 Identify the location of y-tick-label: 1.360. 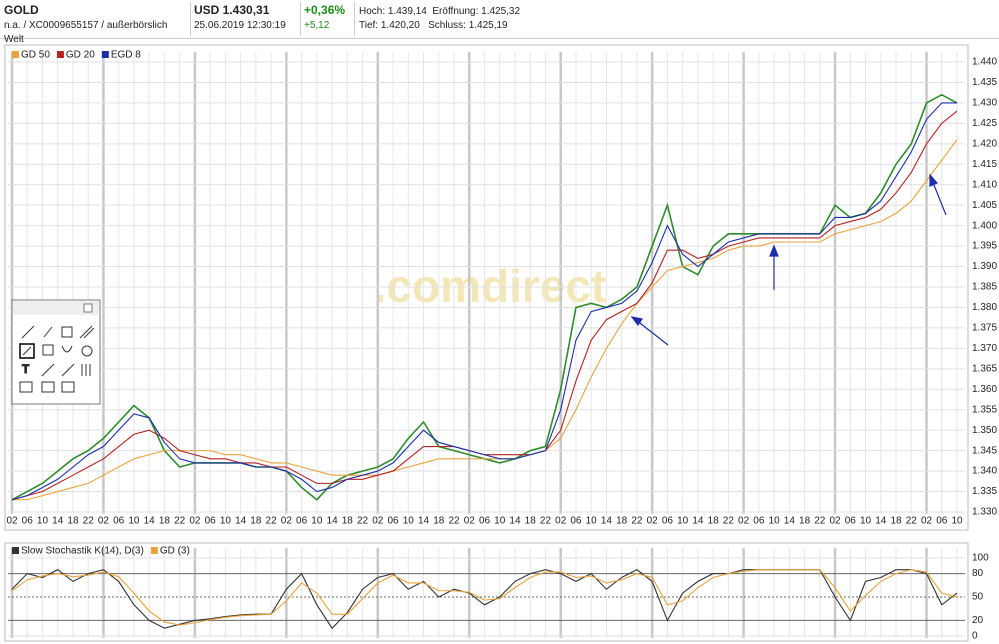
(984, 389).